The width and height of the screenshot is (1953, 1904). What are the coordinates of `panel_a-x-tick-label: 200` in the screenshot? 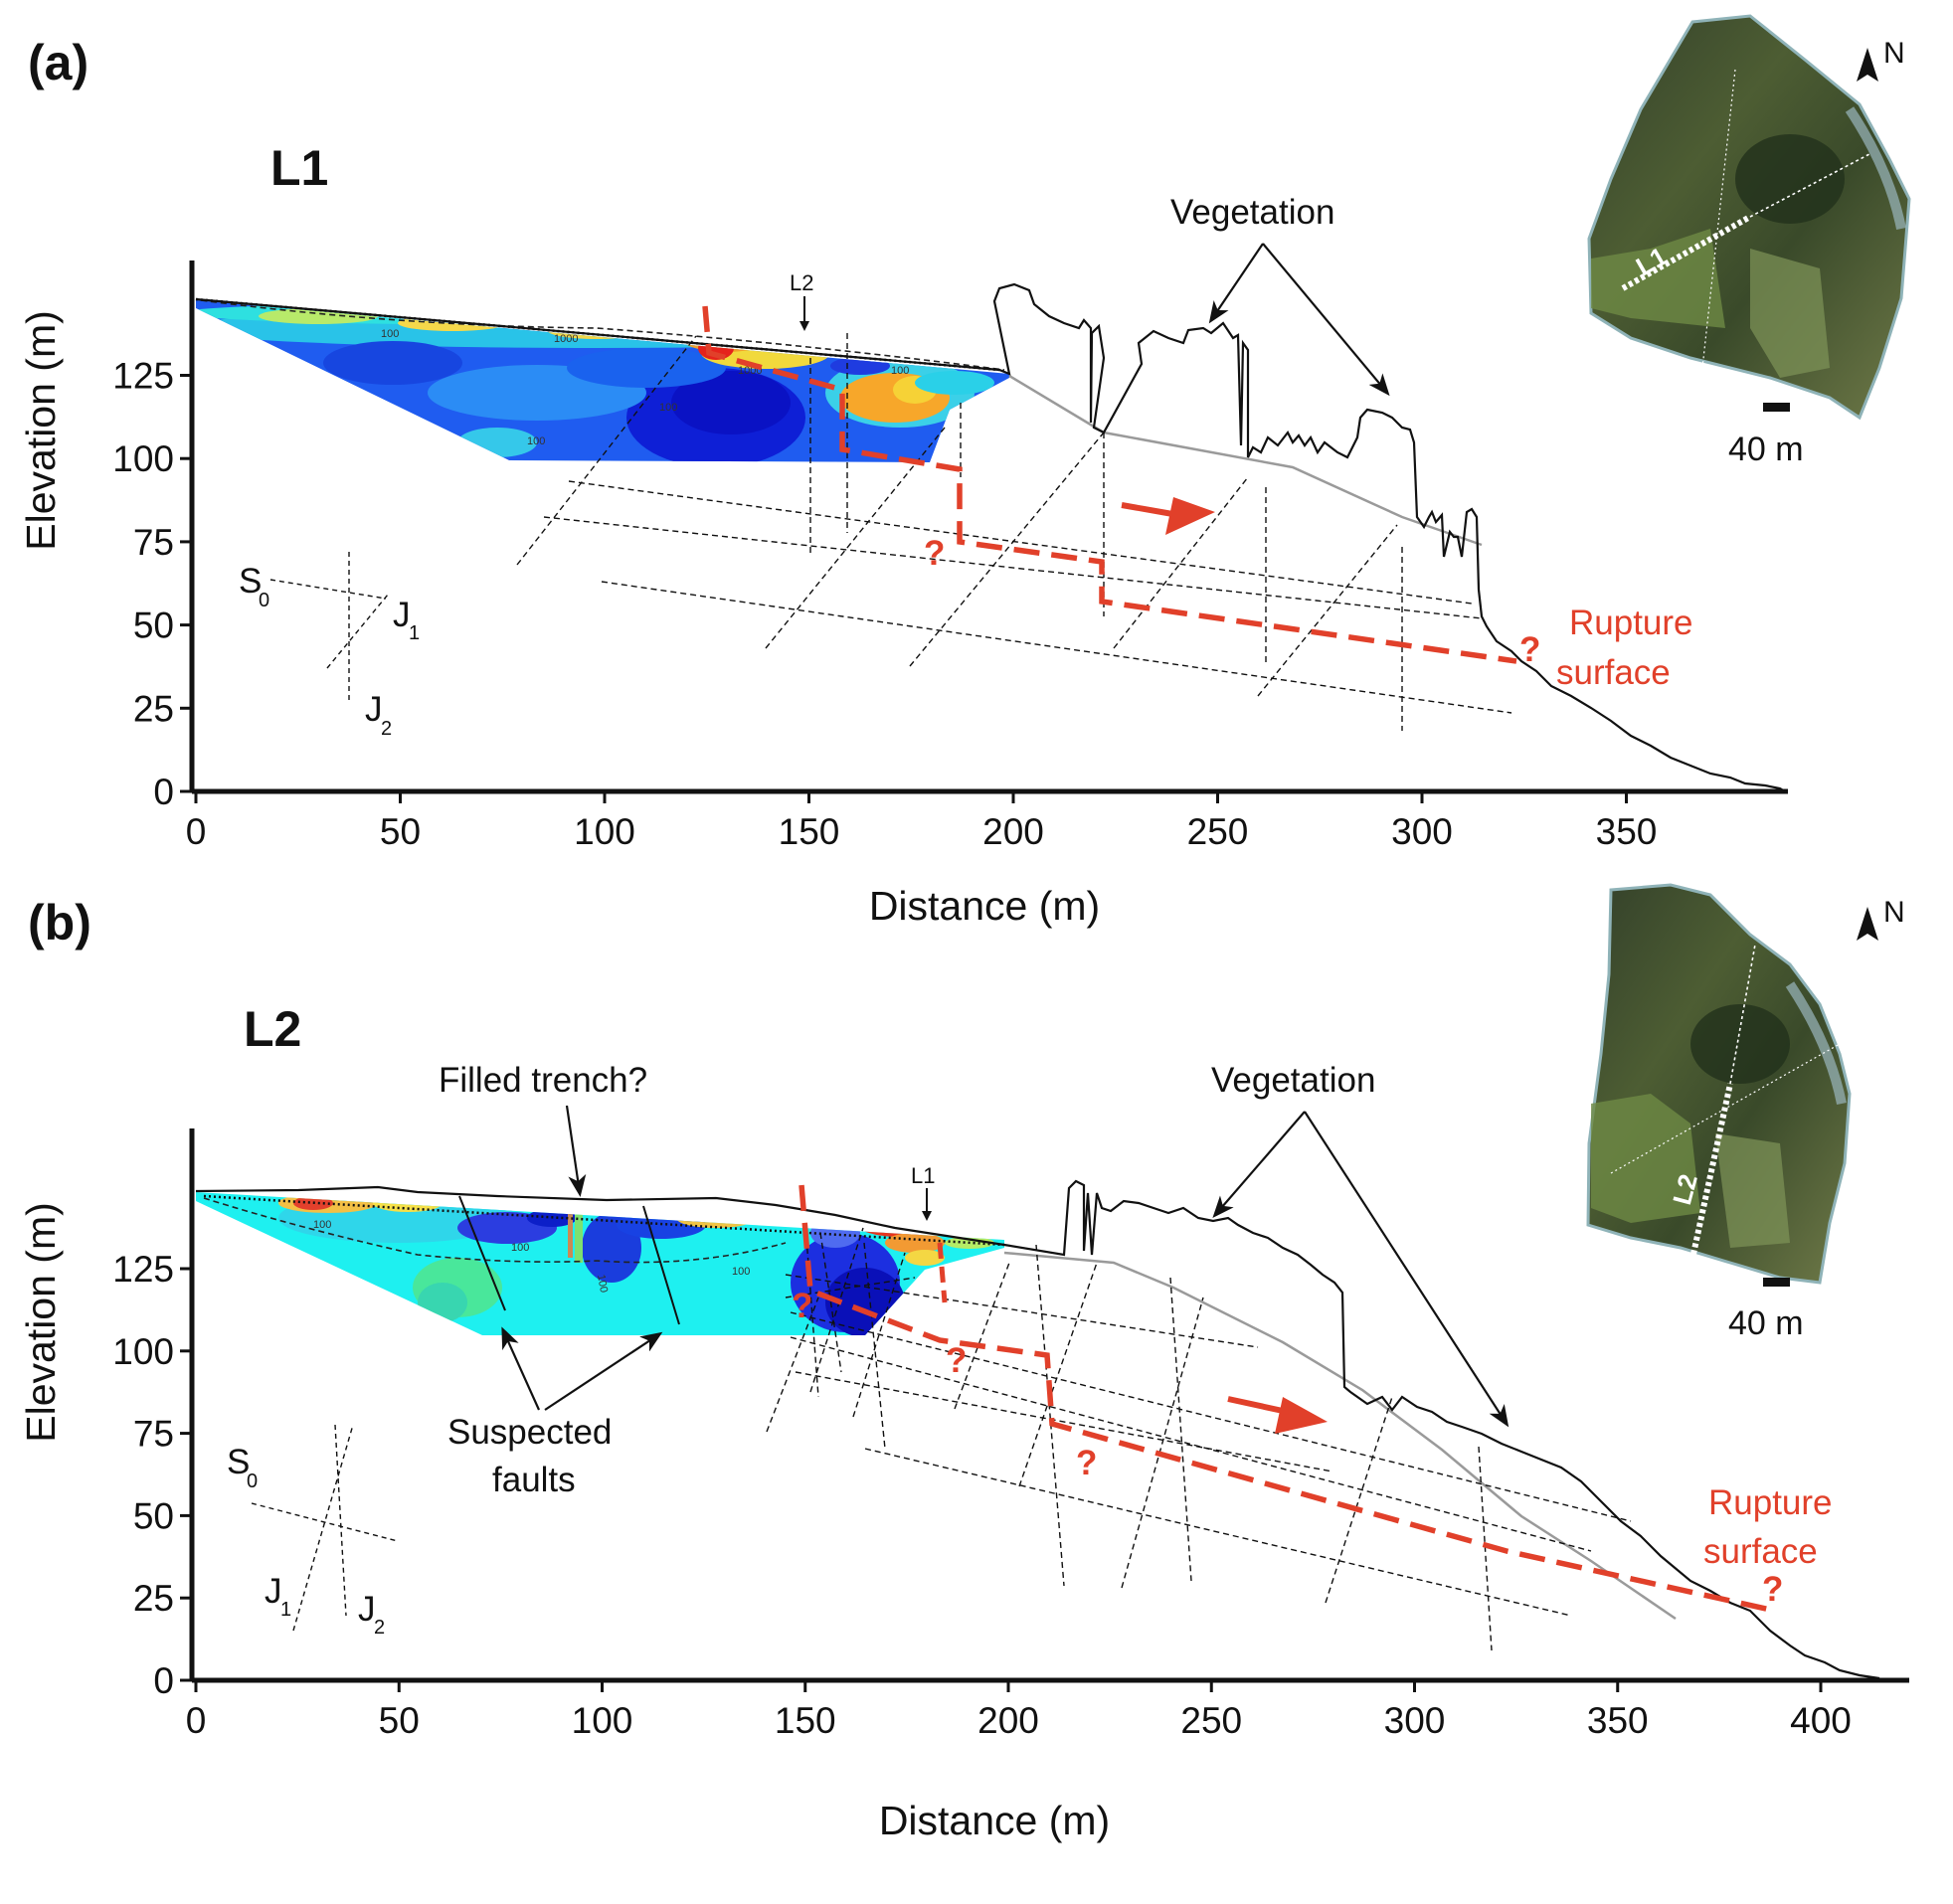 It's located at (1013, 831).